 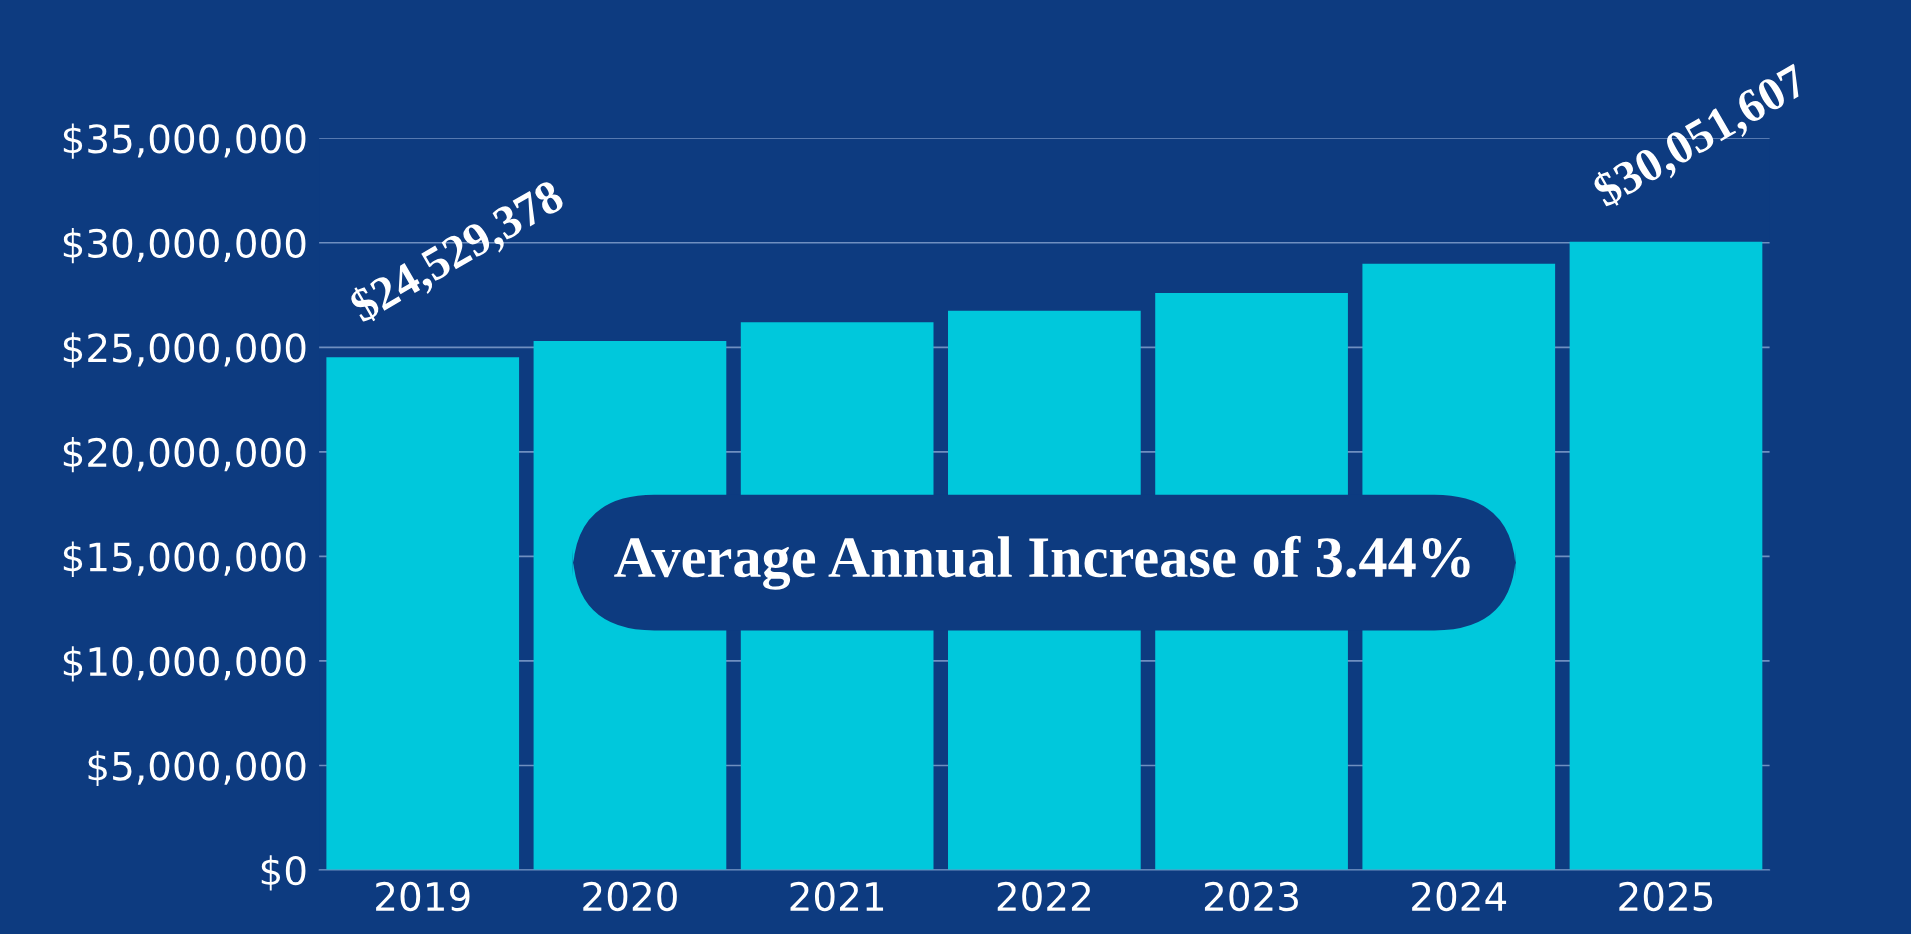 What do you see at coordinates (1459, 896) in the screenshot?
I see `x-tick-label: 2024` at bounding box center [1459, 896].